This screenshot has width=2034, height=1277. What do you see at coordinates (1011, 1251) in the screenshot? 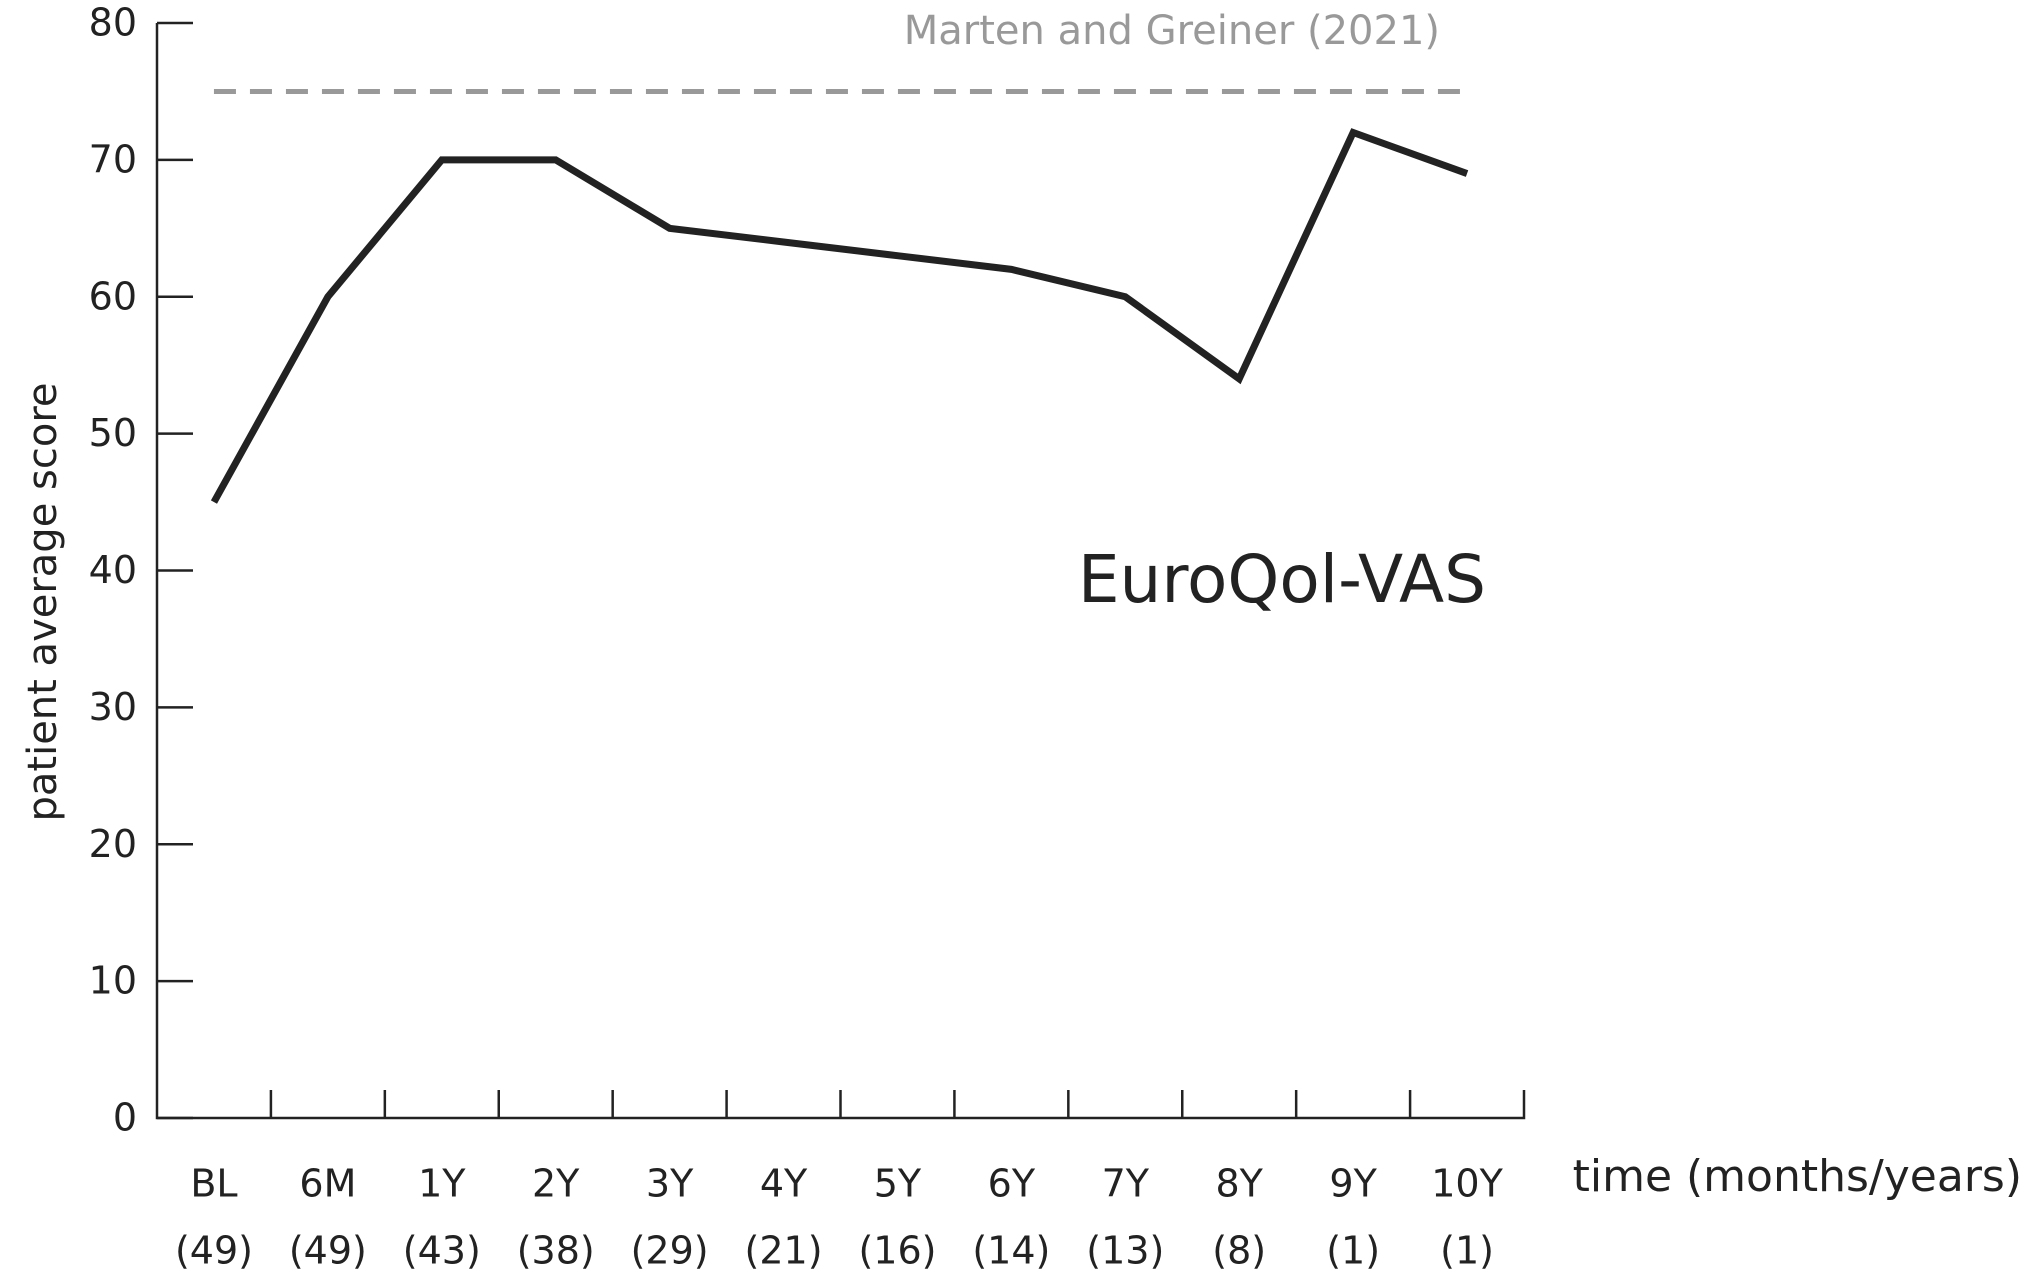
I see `sample-size-label: (14)` at bounding box center [1011, 1251].